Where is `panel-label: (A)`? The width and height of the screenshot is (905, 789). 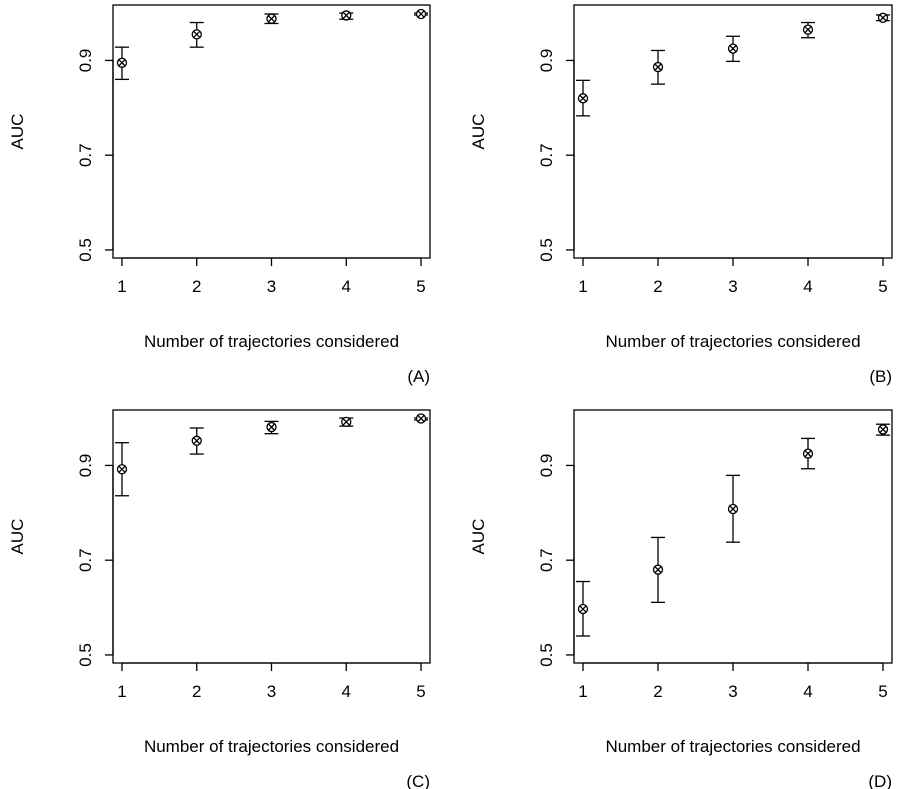 panel-label: (A) is located at coordinates (418, 376).